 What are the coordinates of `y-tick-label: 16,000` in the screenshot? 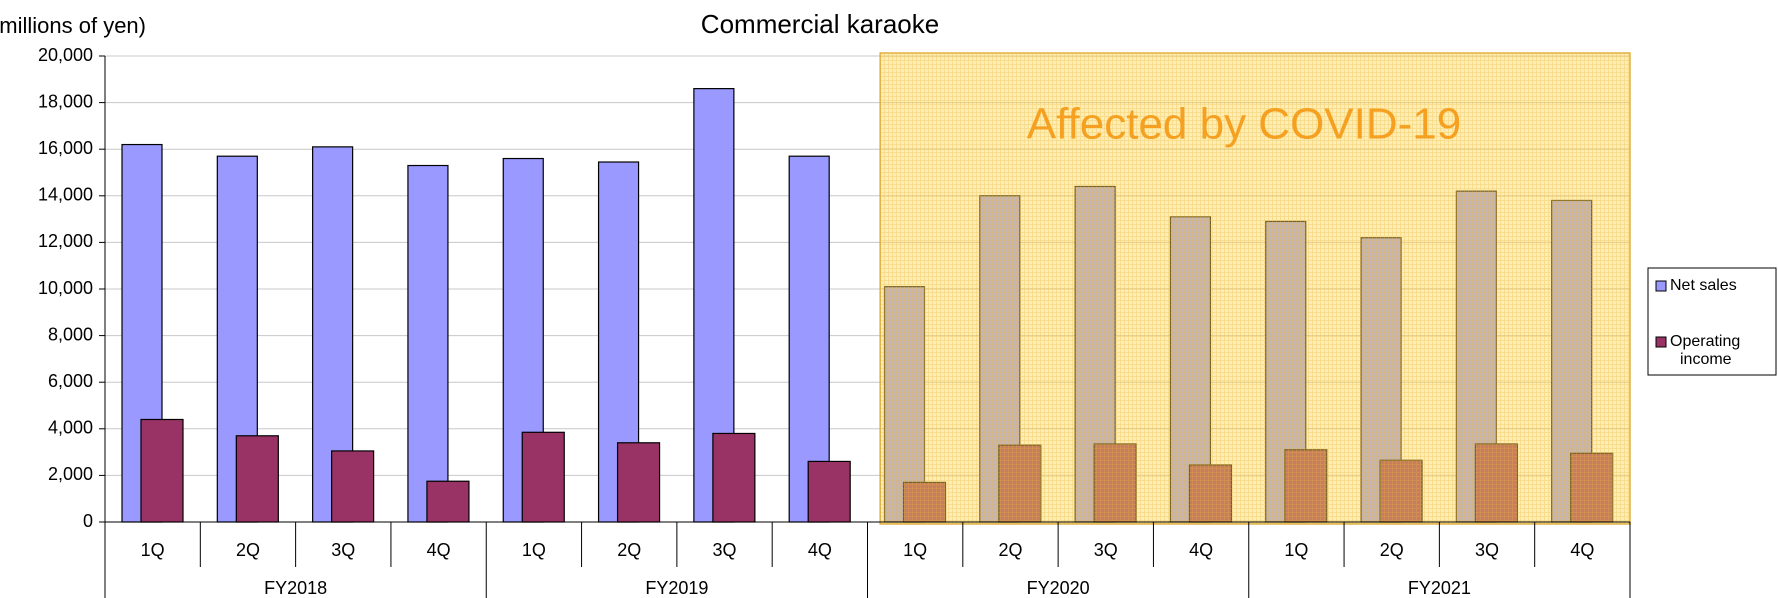 It's located at (65, 148).